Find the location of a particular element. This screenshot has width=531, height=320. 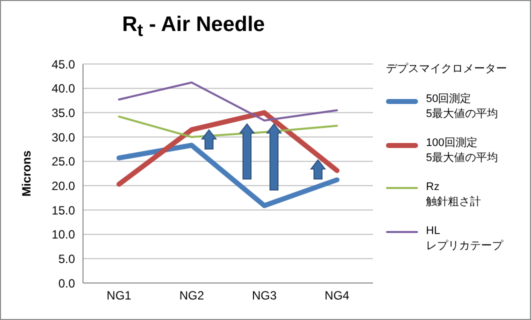

chart-title: R$_{t}$ - Air Needle is located at coordinates (193, 27).